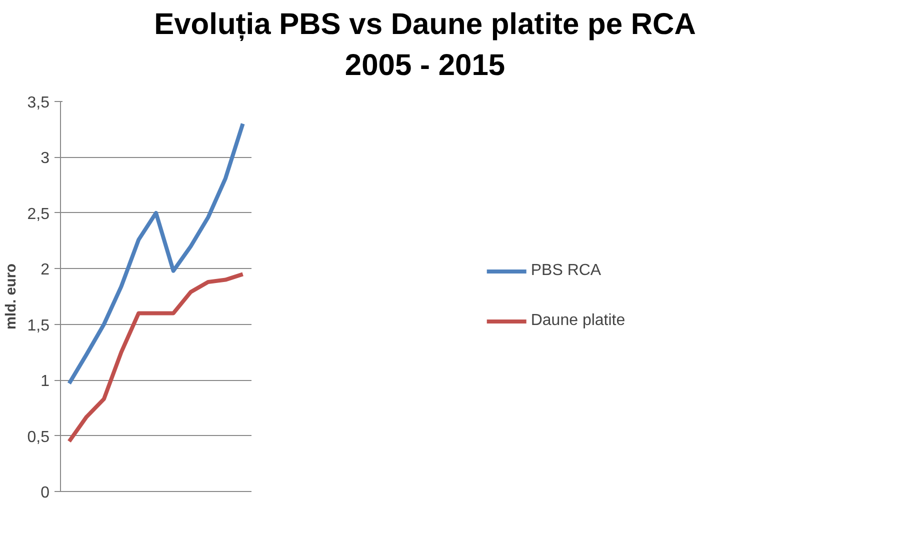  What do you see at coordinates (45, 493) in the screenshot?
I see `y-tick-label: 0` at bounding box center [45, 493].